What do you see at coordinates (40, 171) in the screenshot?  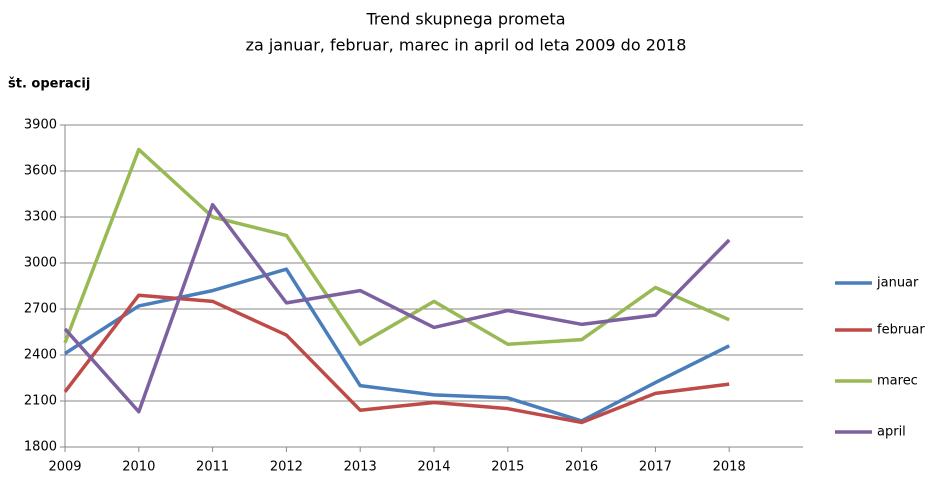 I see `y-tick-label: 3600` at bounding box center [40, 171].